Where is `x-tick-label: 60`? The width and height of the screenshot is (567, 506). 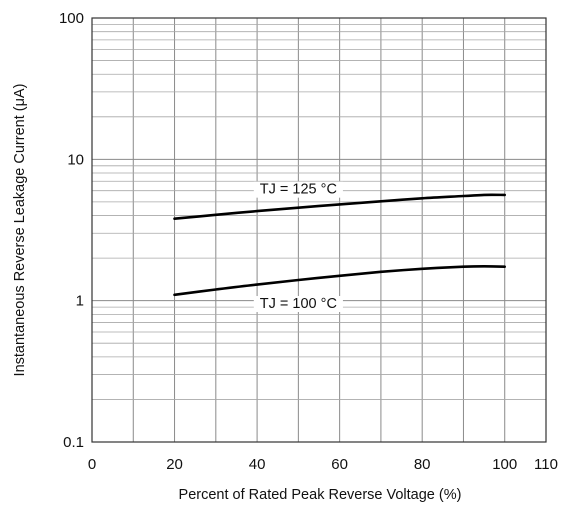 x-tick-label: 60 is located at coordinates (339, 464).